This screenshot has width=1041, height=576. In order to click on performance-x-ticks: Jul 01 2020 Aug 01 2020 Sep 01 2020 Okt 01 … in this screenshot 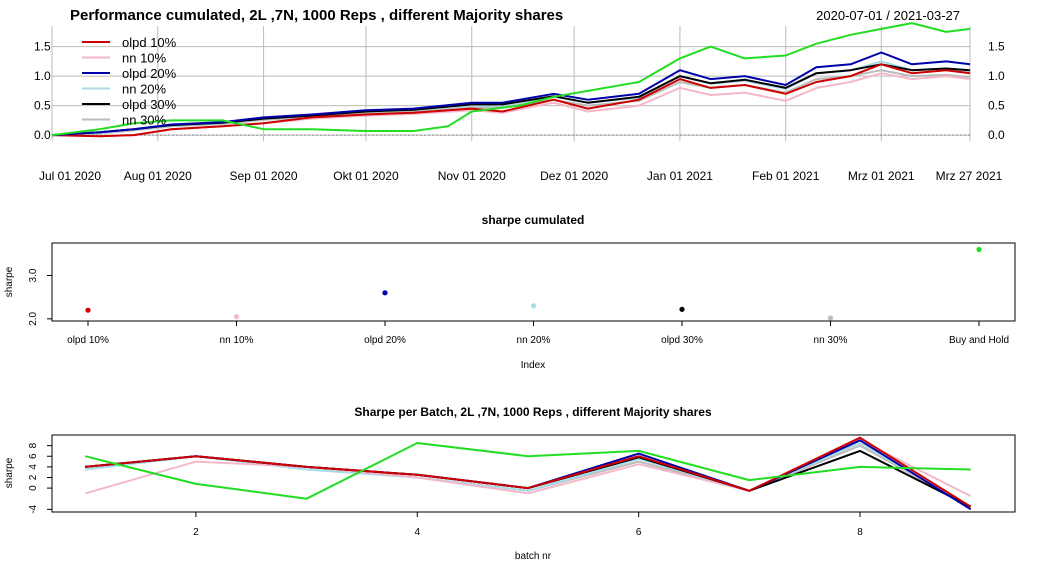, I will do `click(521, 176)`.